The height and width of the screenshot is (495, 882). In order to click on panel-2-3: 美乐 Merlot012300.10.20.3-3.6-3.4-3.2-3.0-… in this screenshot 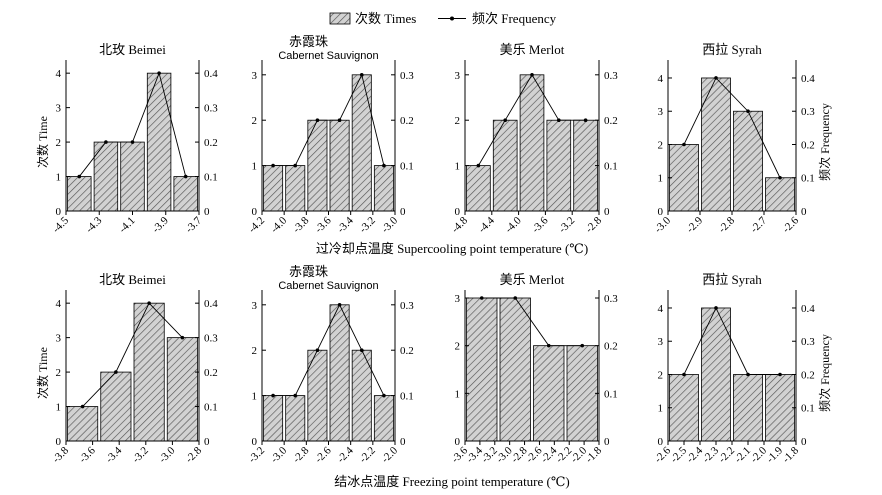, I will do `click(533, 368)`.